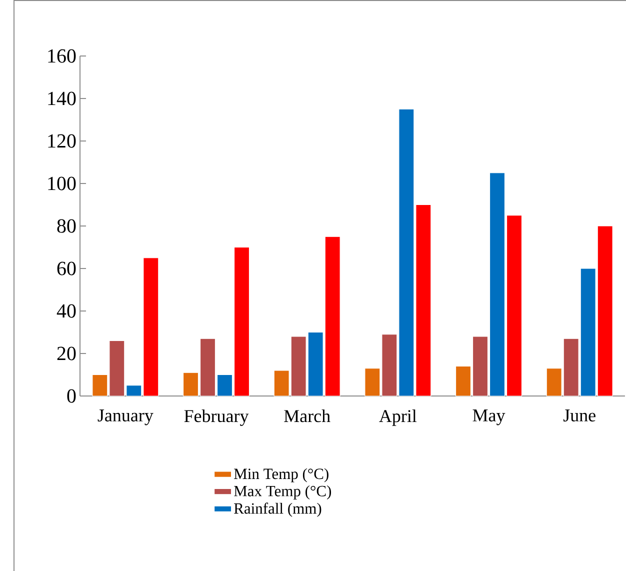 This screenshot has height=571, width=626. What do you see at coordinates (62, 99) in the screenshot?
I see `y-tick-label: 140` at bounding box center [62, 99].